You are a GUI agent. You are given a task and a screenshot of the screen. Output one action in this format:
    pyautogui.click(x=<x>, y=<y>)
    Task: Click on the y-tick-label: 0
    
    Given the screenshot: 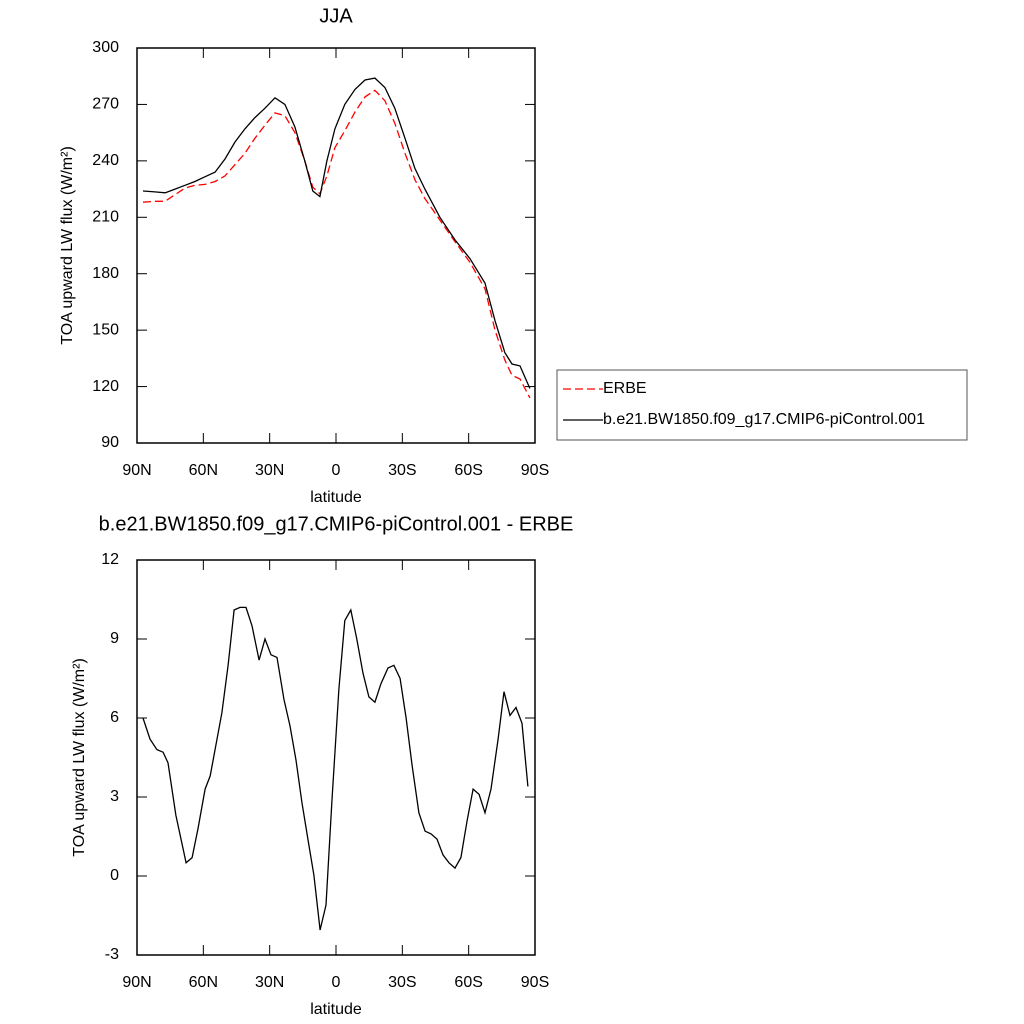 What is the action you would take?
    pyautogui.click(x=114, y=875)
    